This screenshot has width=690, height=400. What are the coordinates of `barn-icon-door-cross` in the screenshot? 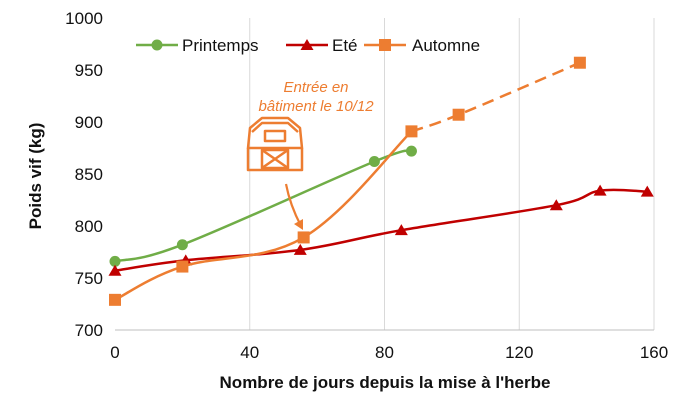 It's located at (275, 159).